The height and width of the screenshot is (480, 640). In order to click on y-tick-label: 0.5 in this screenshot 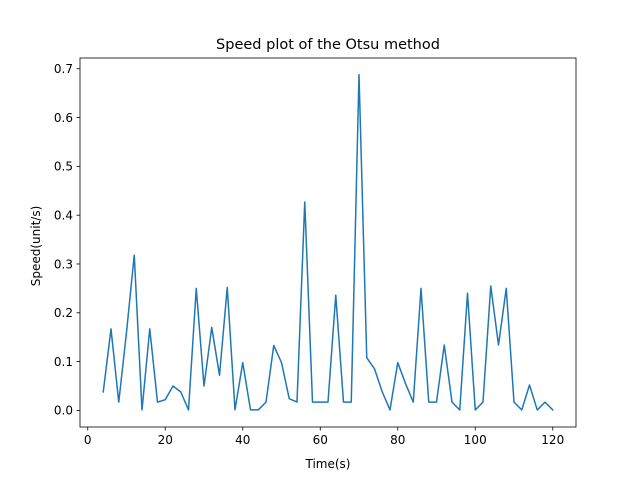, I will do `click(63, 167)`.